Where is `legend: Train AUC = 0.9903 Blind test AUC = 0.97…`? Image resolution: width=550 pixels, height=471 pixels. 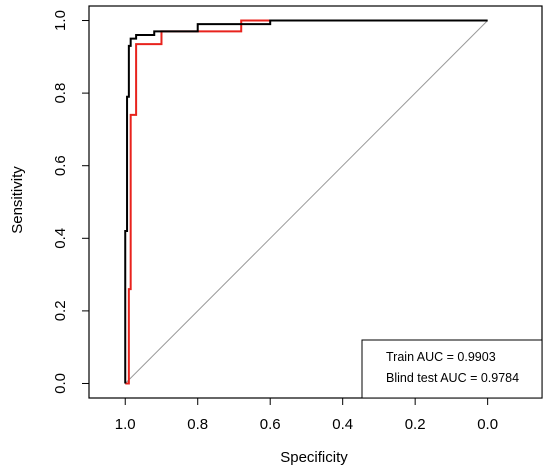 legend: Train AUC = 0.9903 Blind test AUC = 0.97… is located at coordinates (452, 369).